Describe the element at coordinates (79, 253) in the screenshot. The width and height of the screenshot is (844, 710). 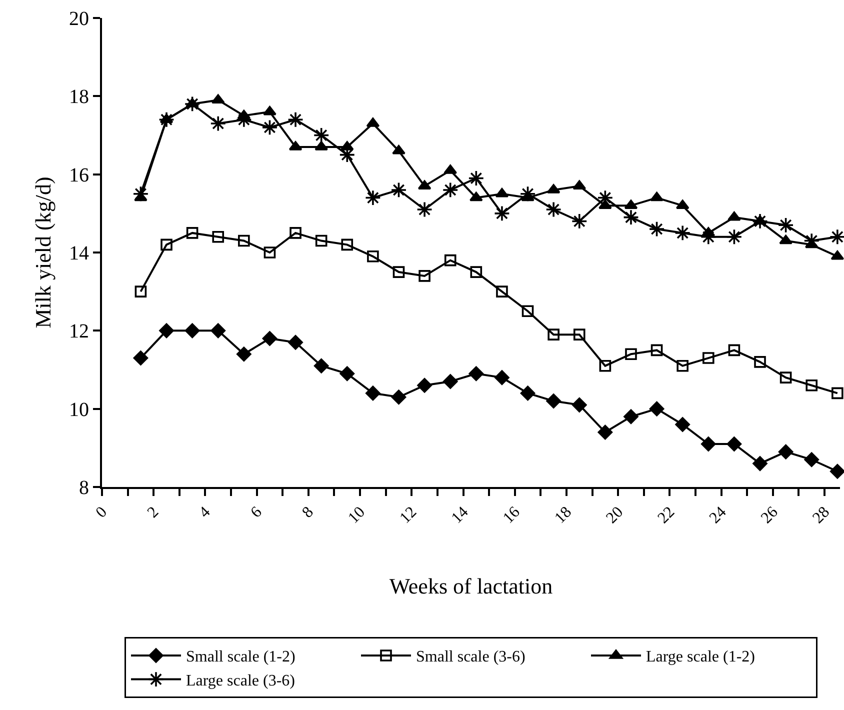
I see `y-tick-label: 14` at that location.